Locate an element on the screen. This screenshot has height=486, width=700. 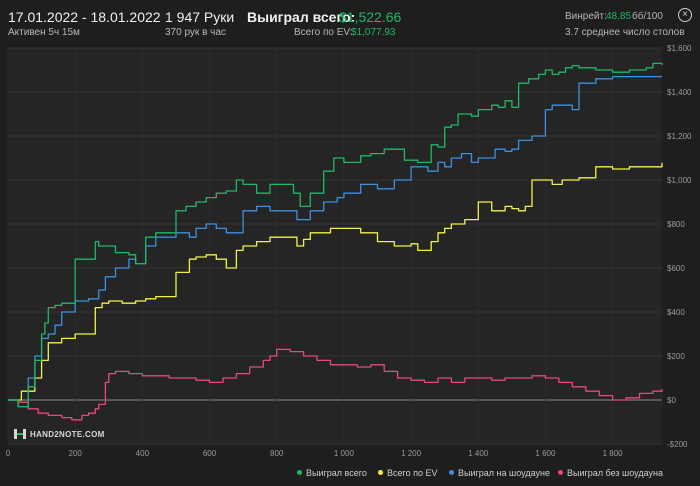
x-tick-label: 1 600 is located at coordinates (545, 453).